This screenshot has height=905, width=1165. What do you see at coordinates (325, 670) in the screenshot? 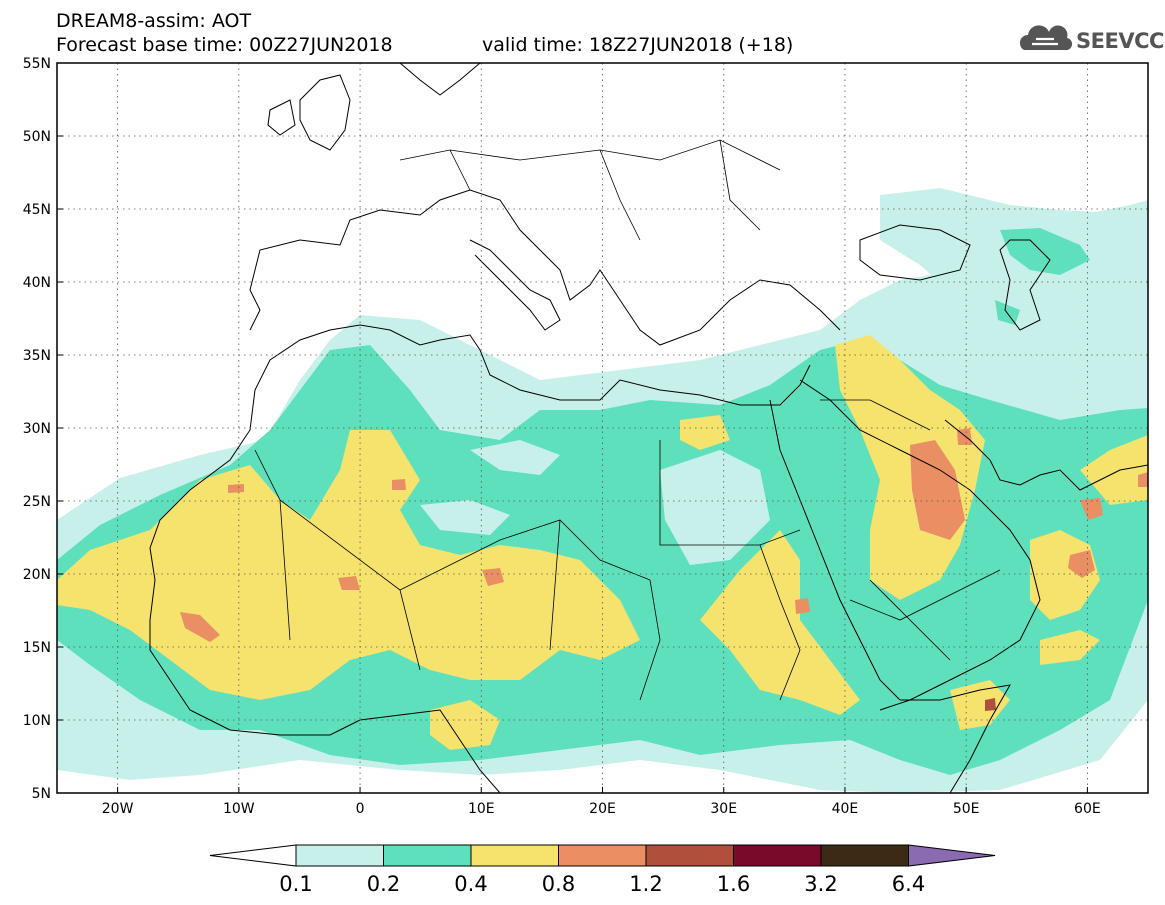
I see `west-africa-coast` at bounding box center [325, 670].